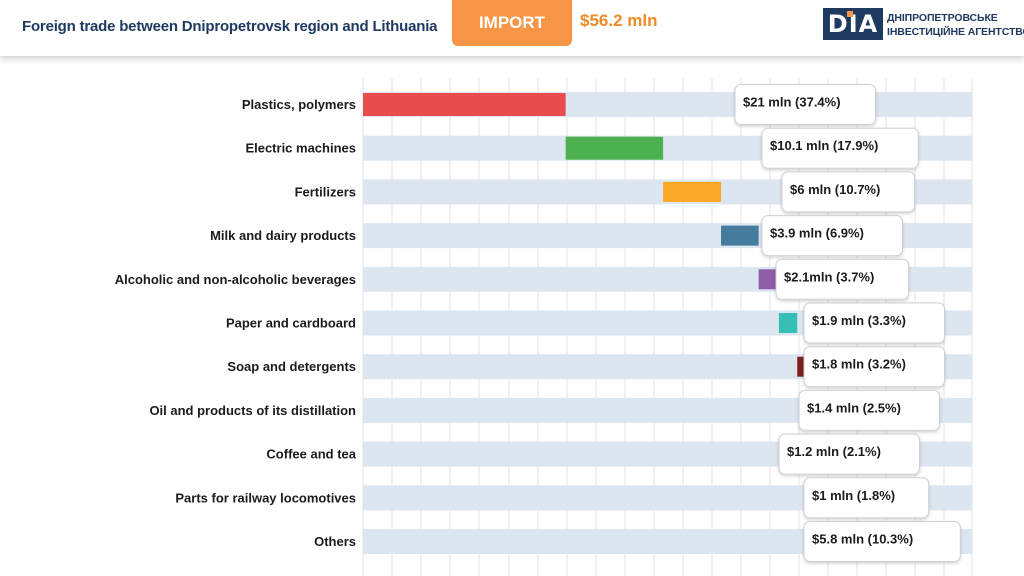 Image resolution: width=1024 pixels, height=576 pixels. What do you see at coordinates (862, 539) in the screenshot?
I see `data-label: $5.8 mln (10.3%)` at bounding box center [862, 539].